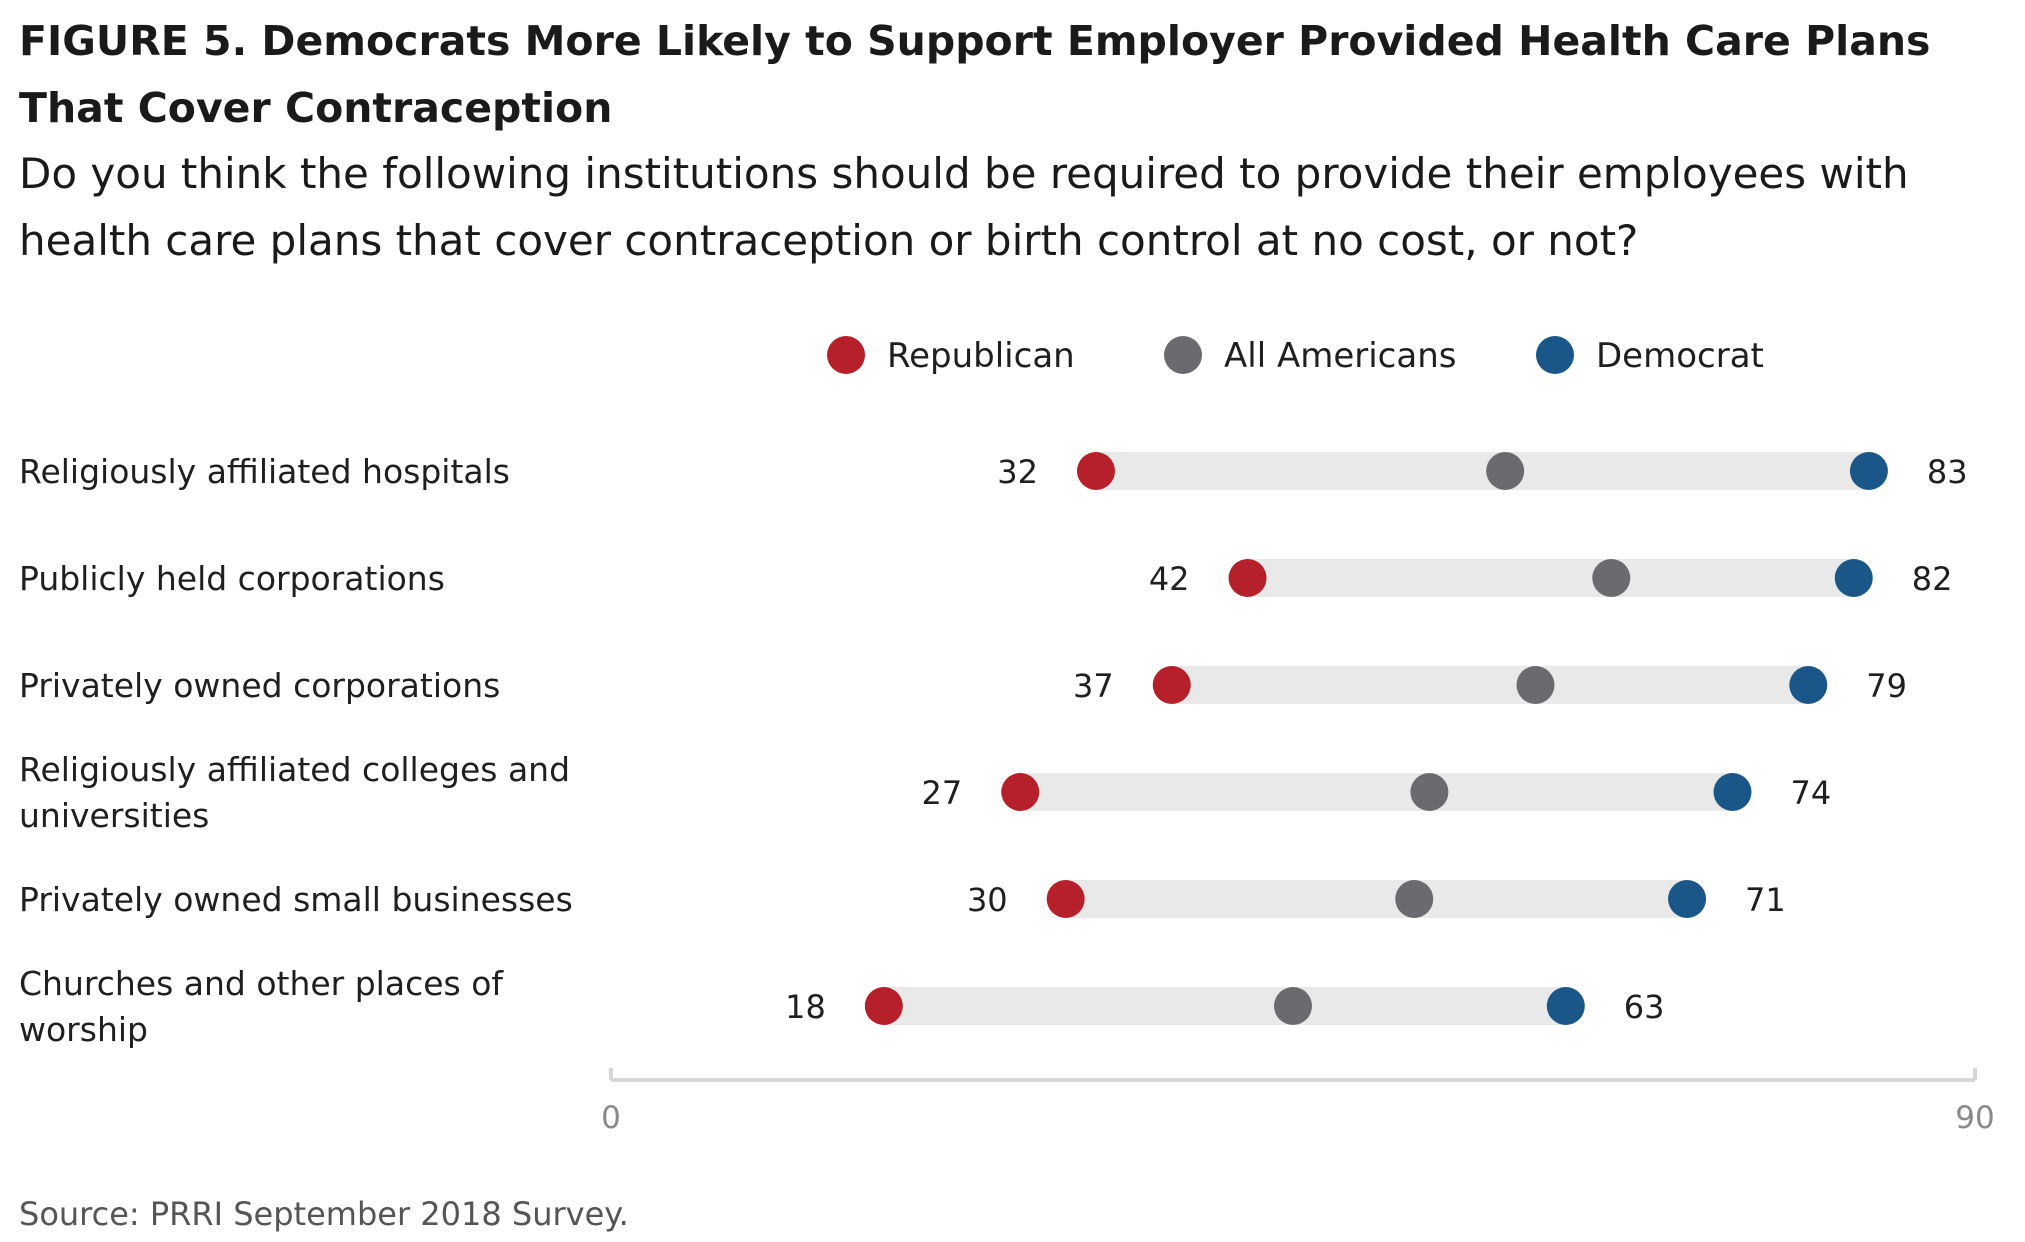  Describe the element at coordinates (842, 1006) in the screenshot. I see `table-row: Churches and other places of worship 18 63` at that location.